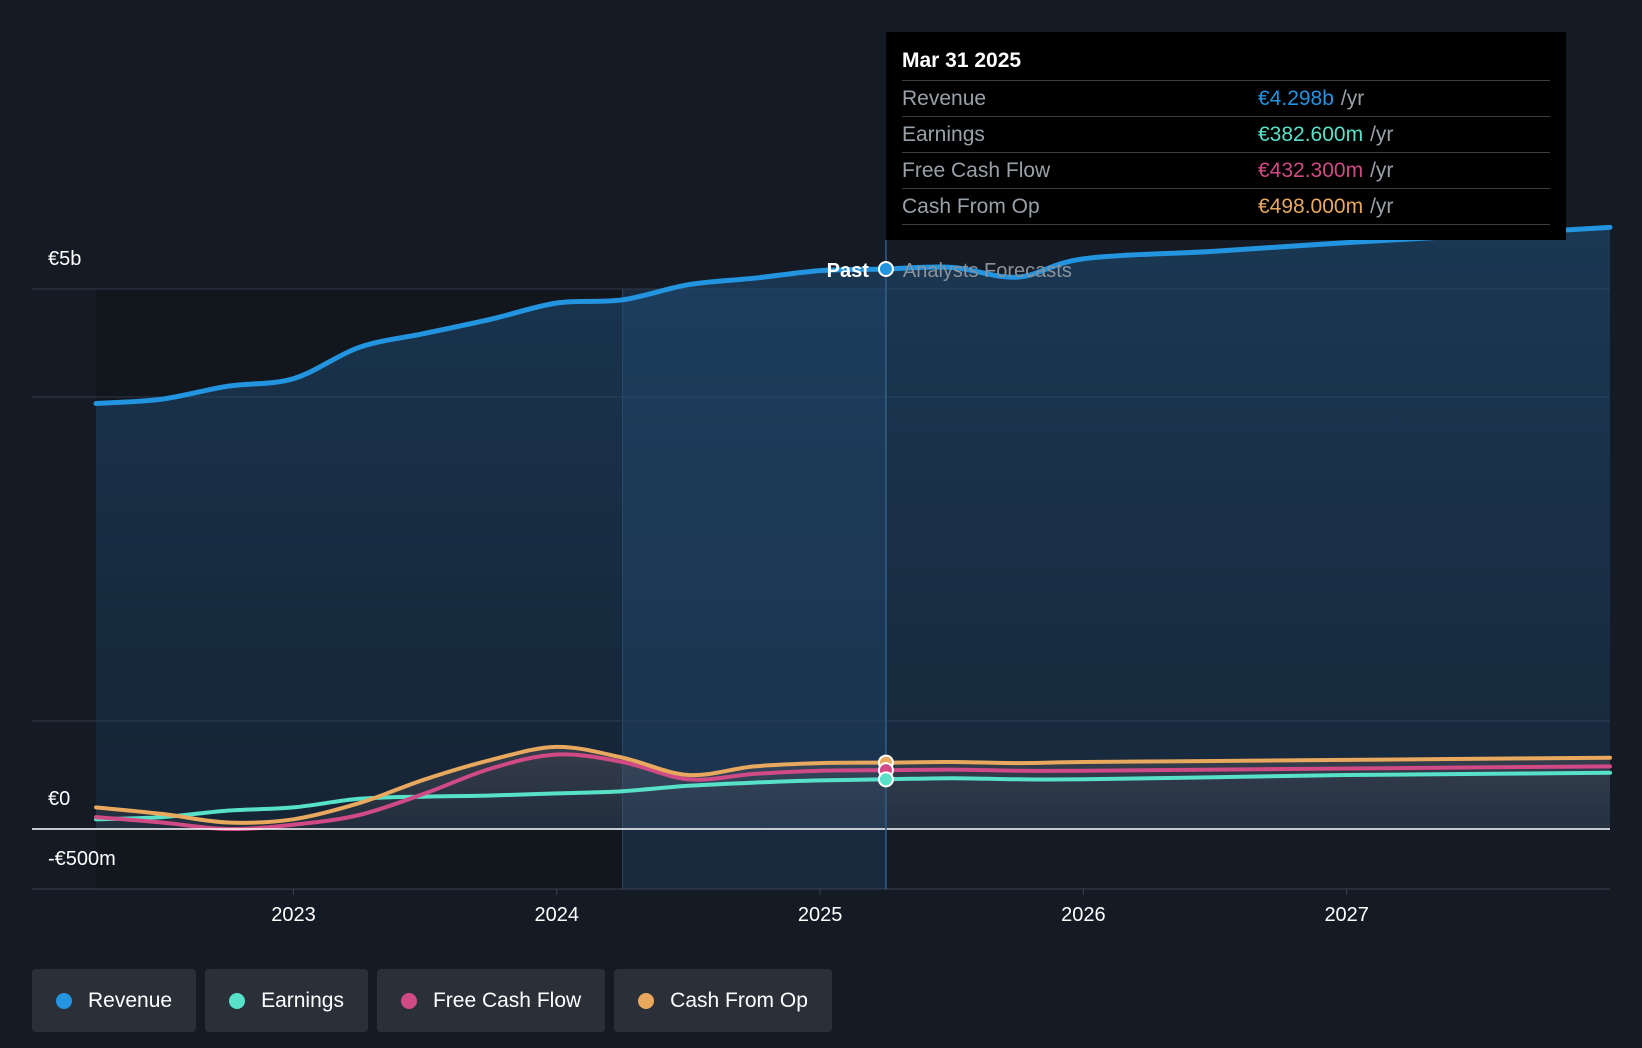 The height and width of the screenshot is (1048, 1642). Describe the element at coordinates (962, 60) in the screenshot. I see `tooltip-date: Mar 31 2025` at that location.